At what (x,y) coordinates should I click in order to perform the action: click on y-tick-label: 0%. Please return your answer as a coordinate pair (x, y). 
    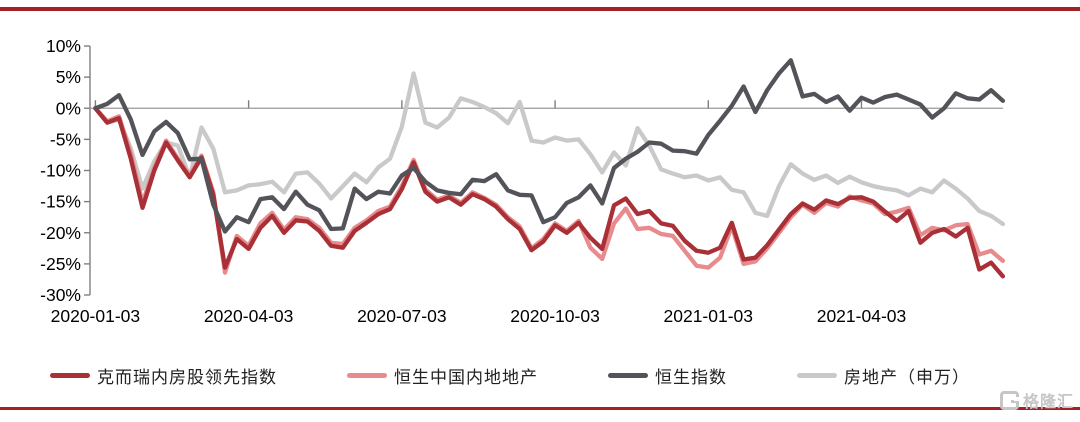
    Looking at the image, I should click on (68, 108).